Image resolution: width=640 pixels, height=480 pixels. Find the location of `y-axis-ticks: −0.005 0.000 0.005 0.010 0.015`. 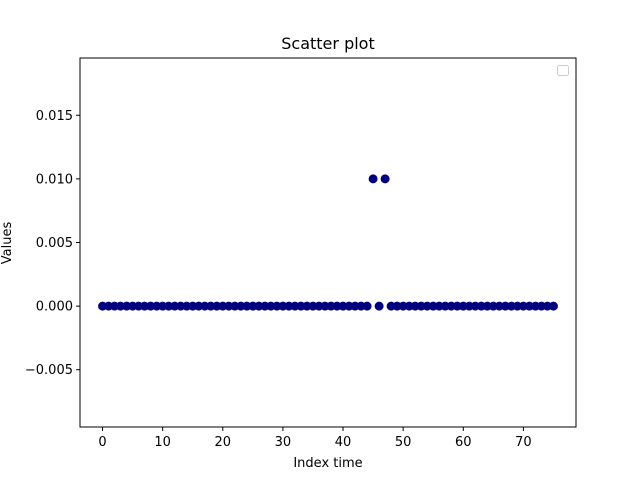

y-axis-ticks: −0.005 0.000 0.005 0.010 0.015 is located at coordinates (52, 243).